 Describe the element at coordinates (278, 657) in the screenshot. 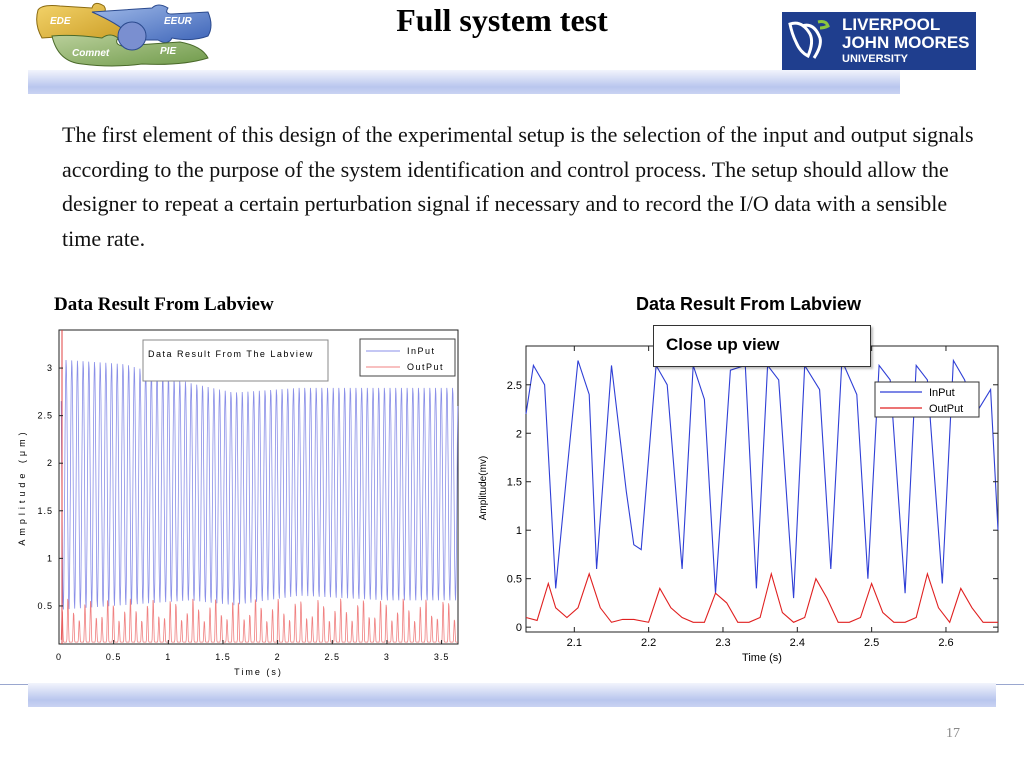

I see `x-tick-label: 2` at that location.